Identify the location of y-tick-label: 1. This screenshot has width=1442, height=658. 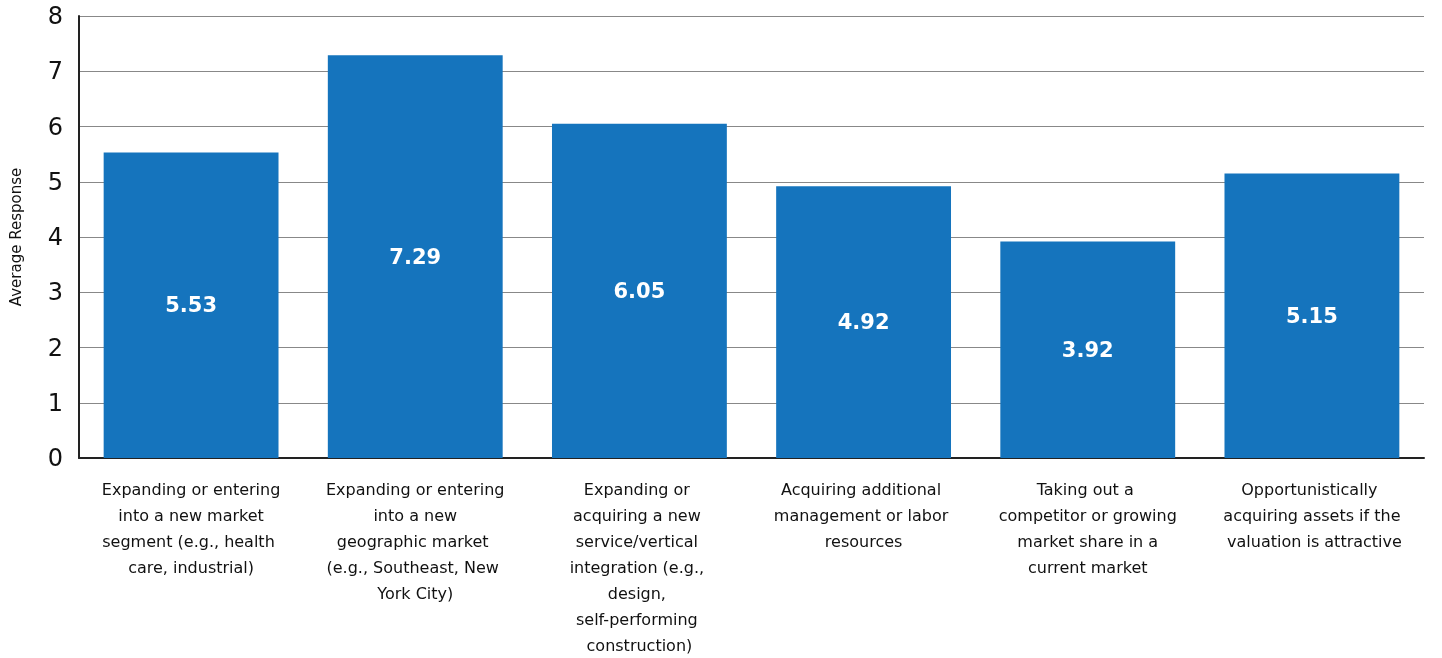
(55, 402).